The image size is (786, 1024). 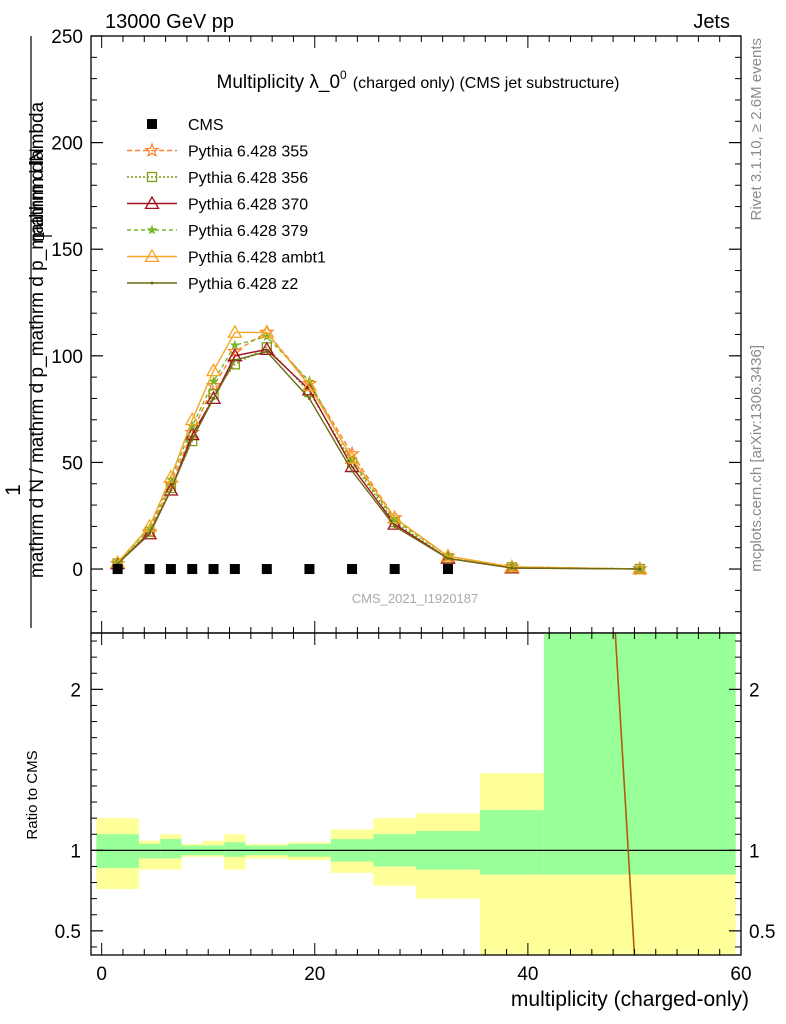 What do you see at coordinates (279, 82) in the screenshot?
I see `title-main-text: Multiplicity λ_0` at bounding box center [279, 82].